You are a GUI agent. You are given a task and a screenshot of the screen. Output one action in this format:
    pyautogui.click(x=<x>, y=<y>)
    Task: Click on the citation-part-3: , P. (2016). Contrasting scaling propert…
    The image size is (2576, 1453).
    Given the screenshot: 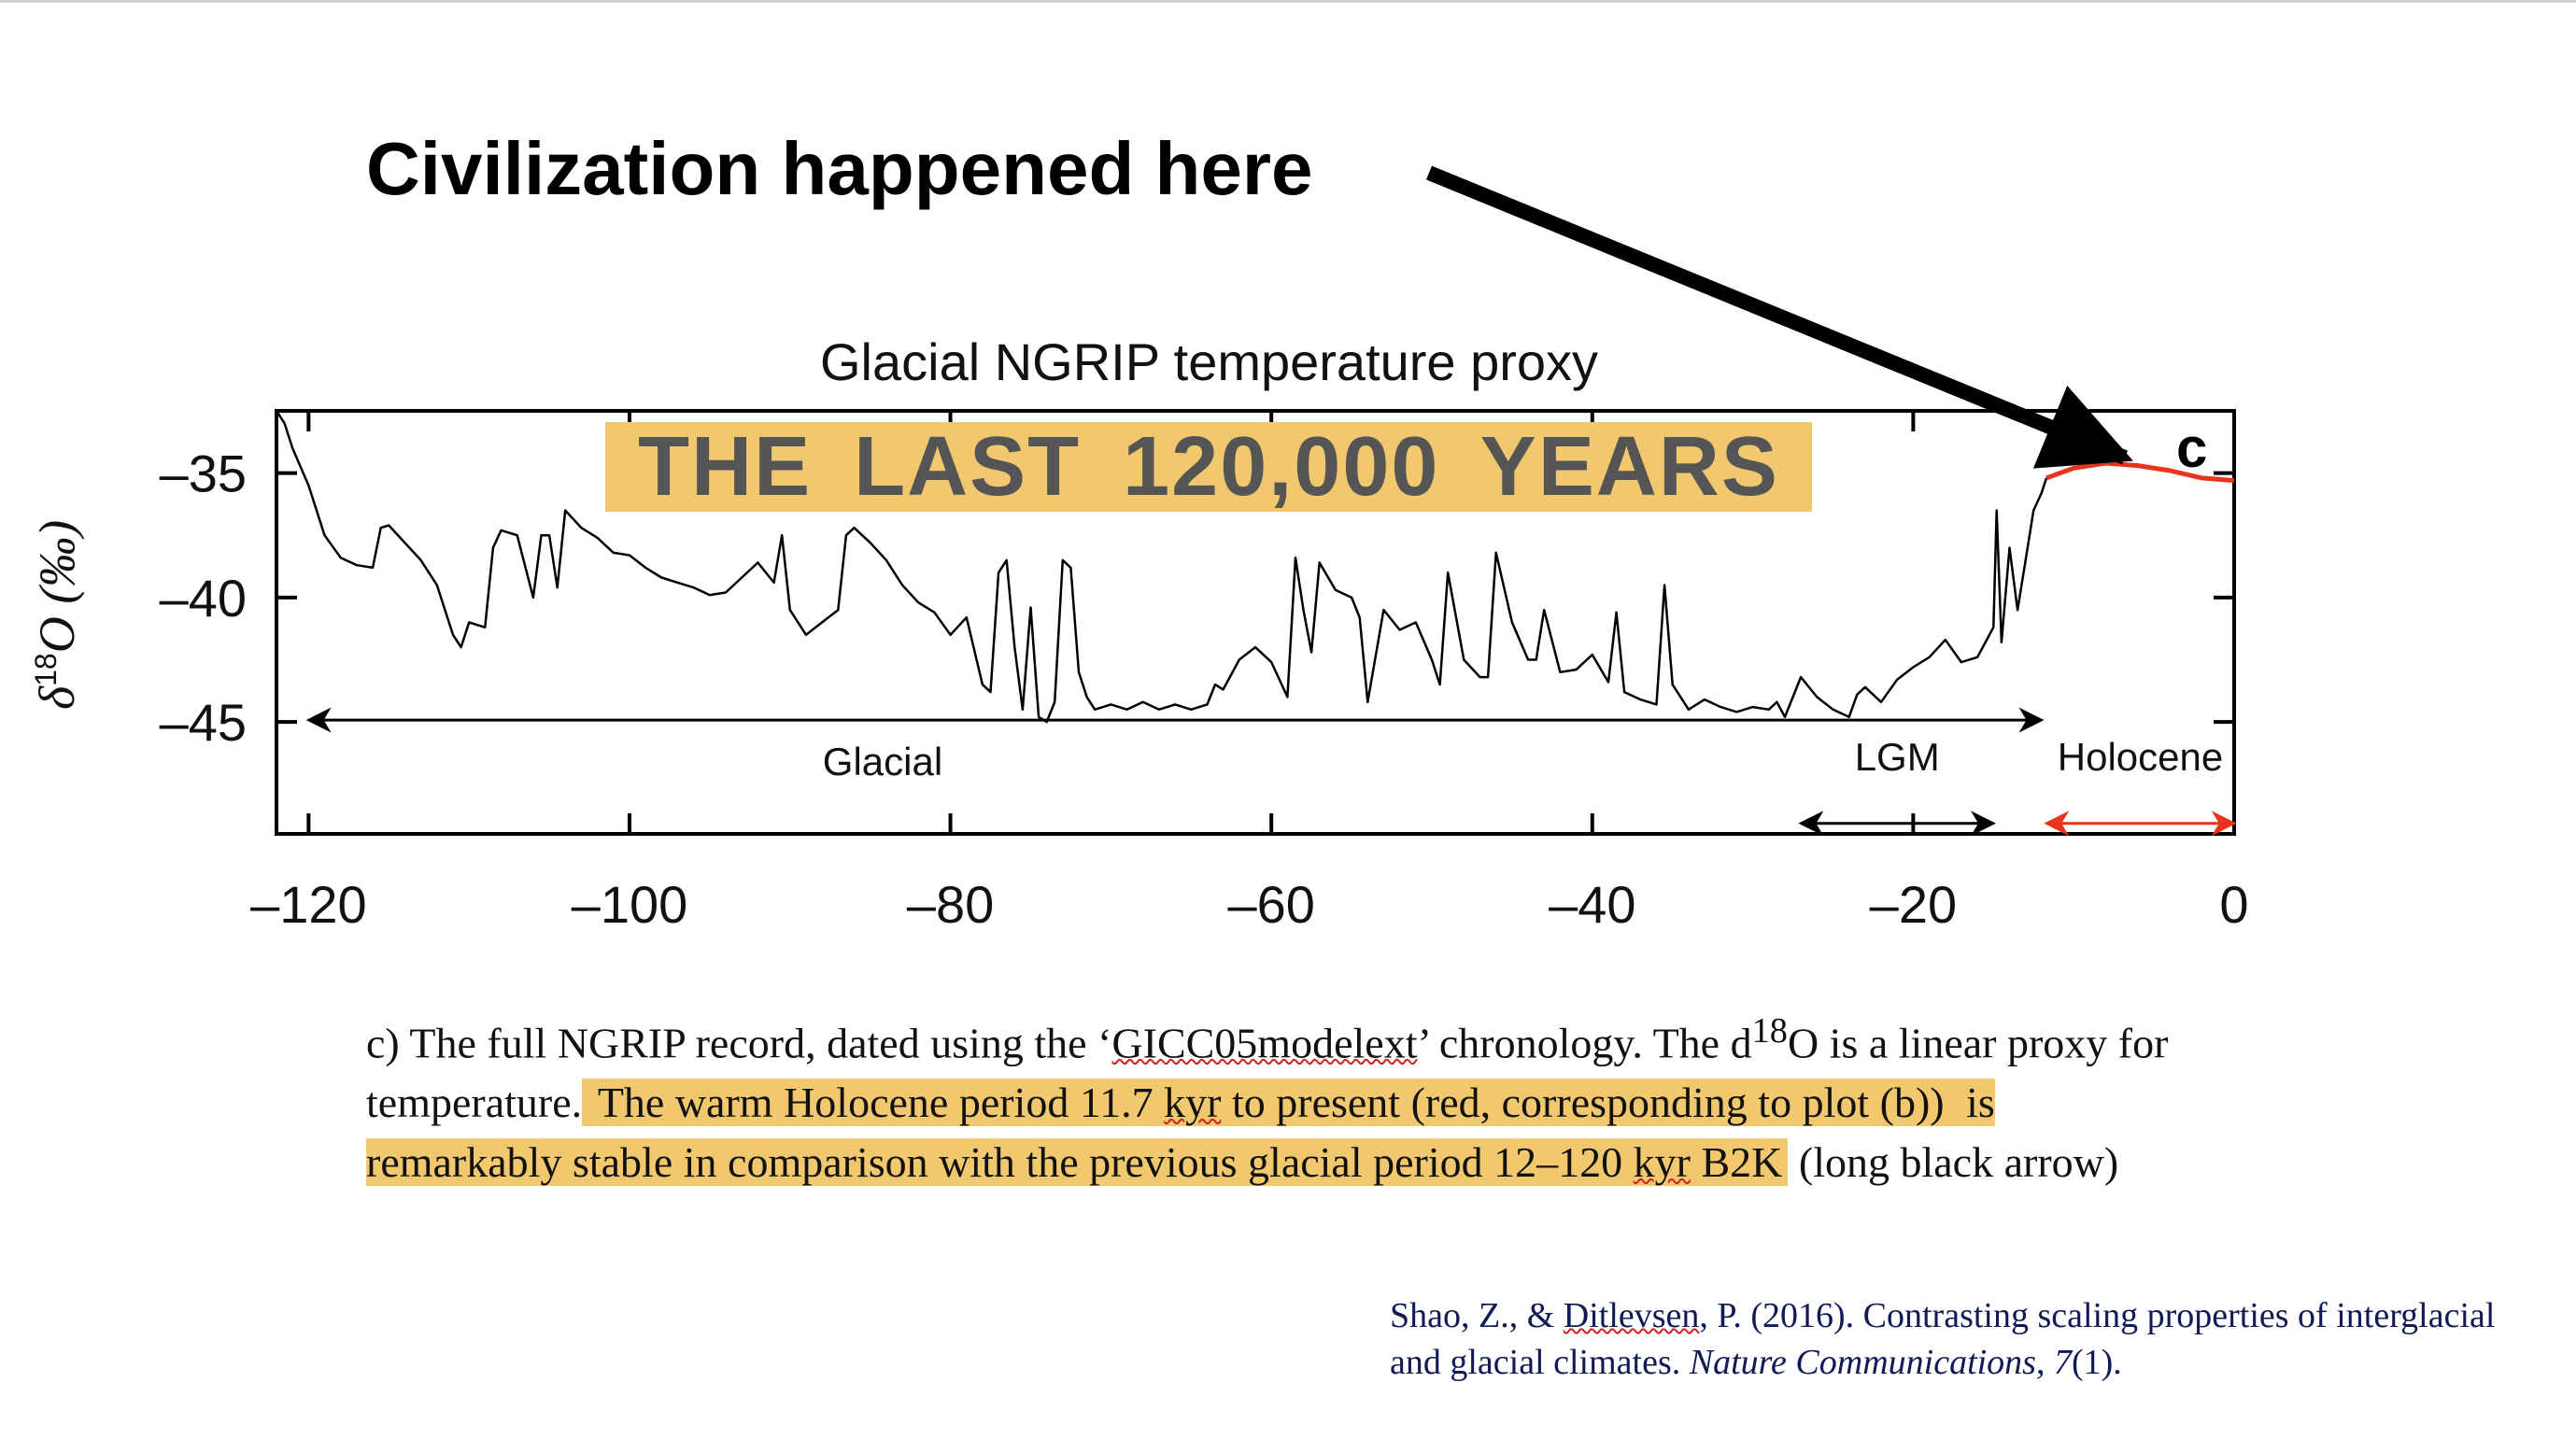 What is the action you would take?
    pyautogui.click(x=1943, y=1339)
    